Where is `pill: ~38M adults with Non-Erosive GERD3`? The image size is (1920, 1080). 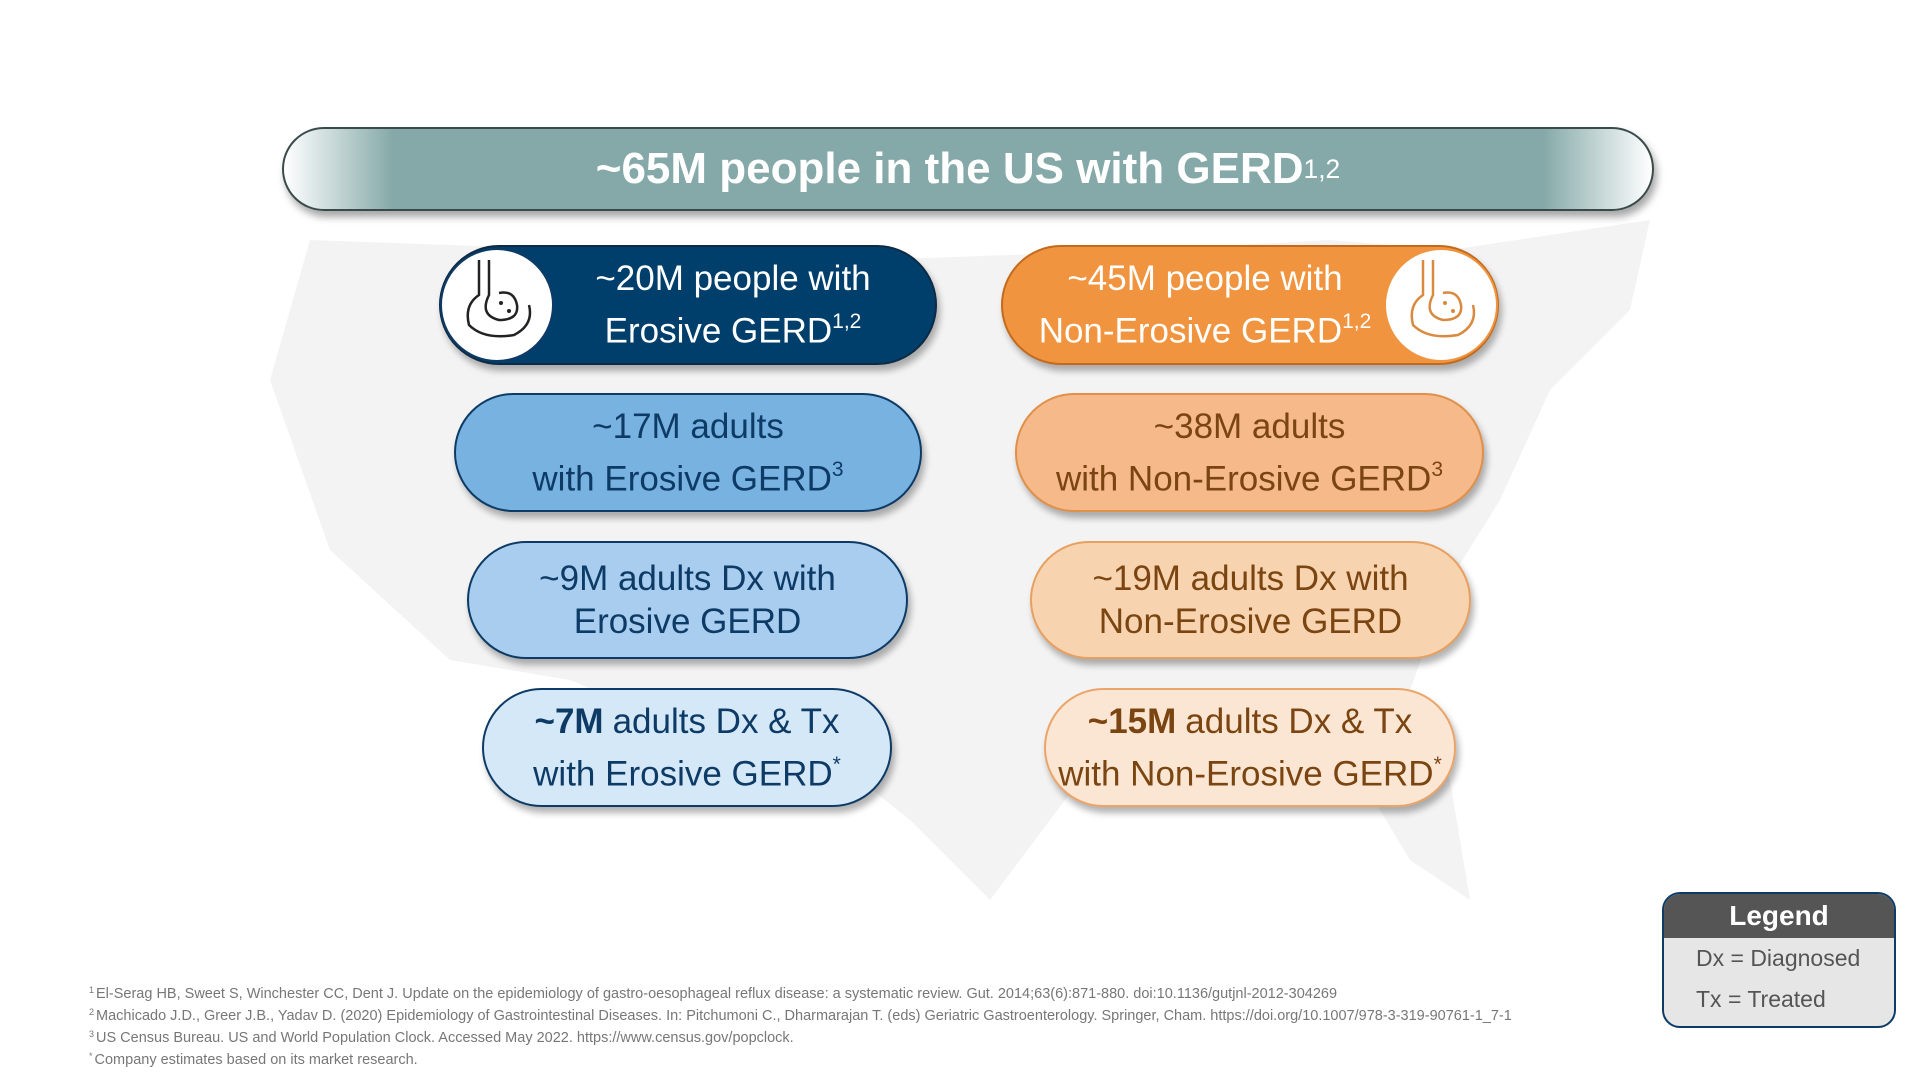
pill: ~38M adults with Non-Erosive GERD3 is located at coordinates (1249, 452).